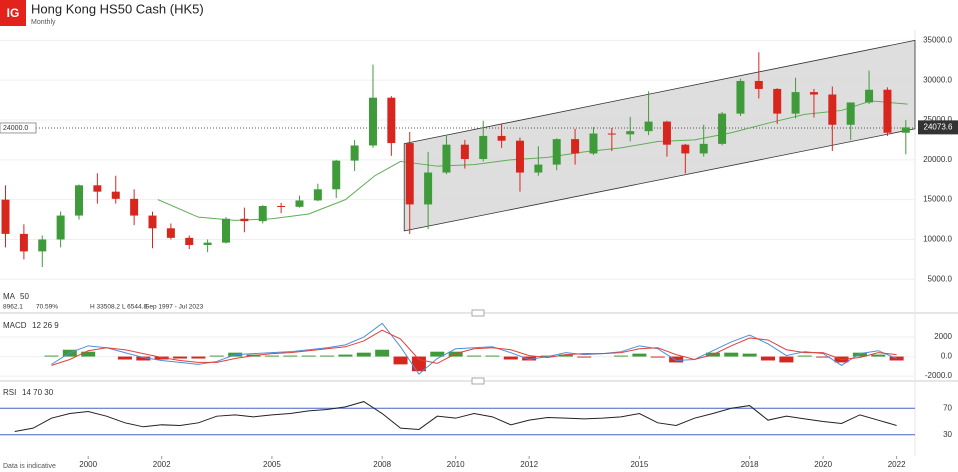  What do you see at coordinates (88, 464) in the screenshot?
I see `x-tick-label: 2000` at bounding box center [88, 464].